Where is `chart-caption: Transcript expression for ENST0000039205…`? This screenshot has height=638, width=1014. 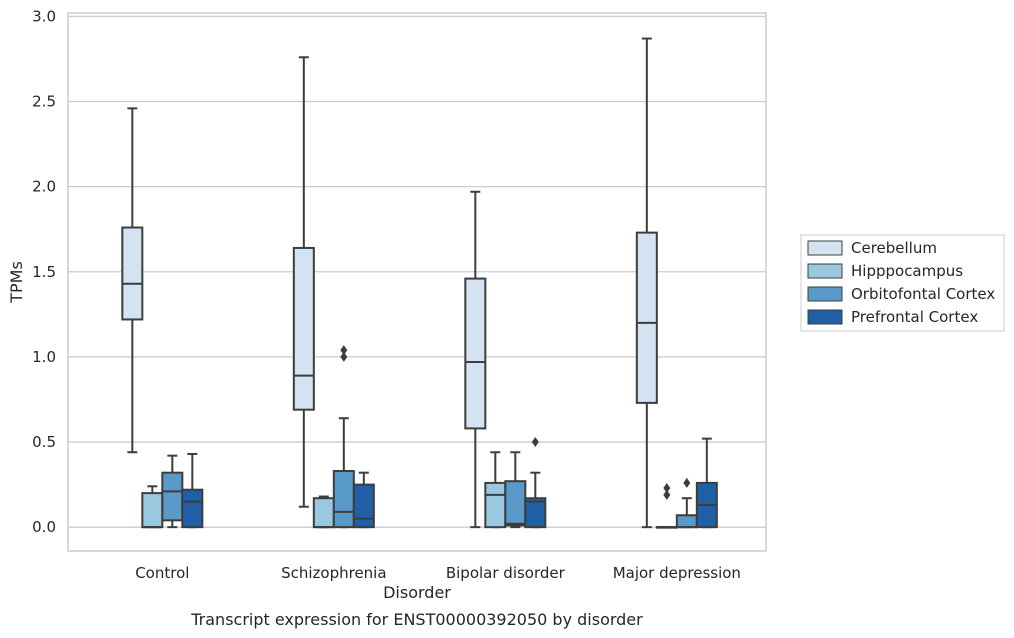
chart-caption: Transcript expression for ENST0000039205… is located at coordinates (416, 619).